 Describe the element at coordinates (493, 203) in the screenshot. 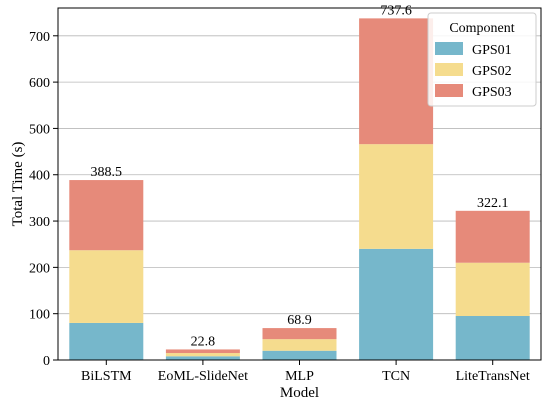

I see `total-label: 322.1` at that location.